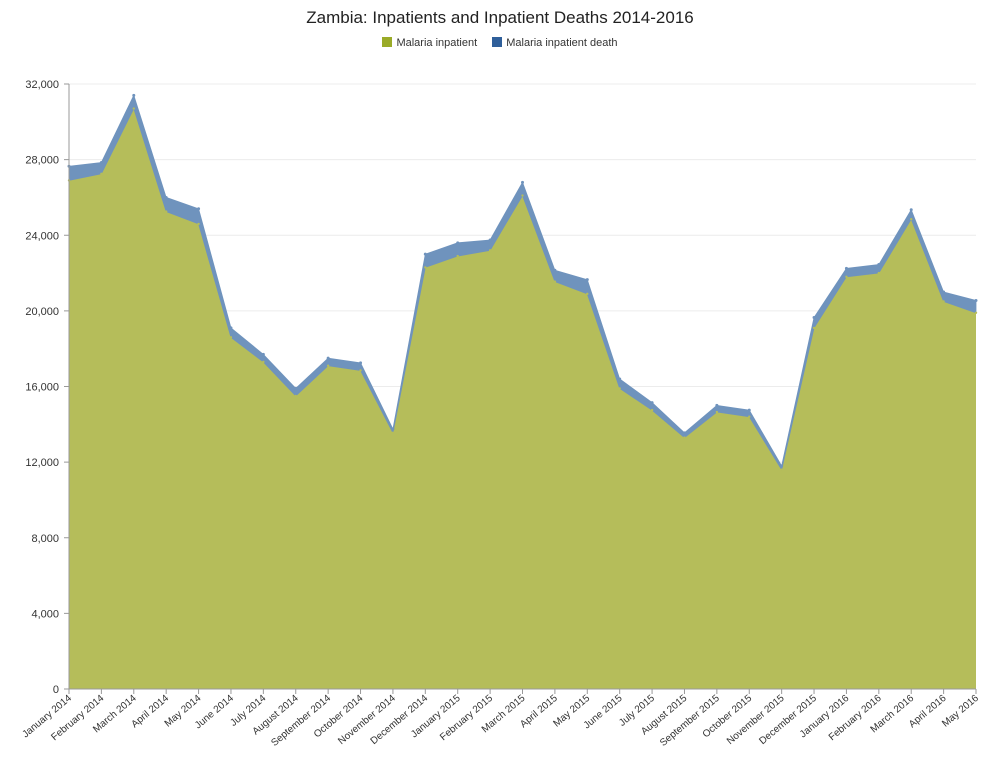 The width and height of the screenshot is (1000, 772). I want to click on x-tick-label: December 2014, so click(400, 720).